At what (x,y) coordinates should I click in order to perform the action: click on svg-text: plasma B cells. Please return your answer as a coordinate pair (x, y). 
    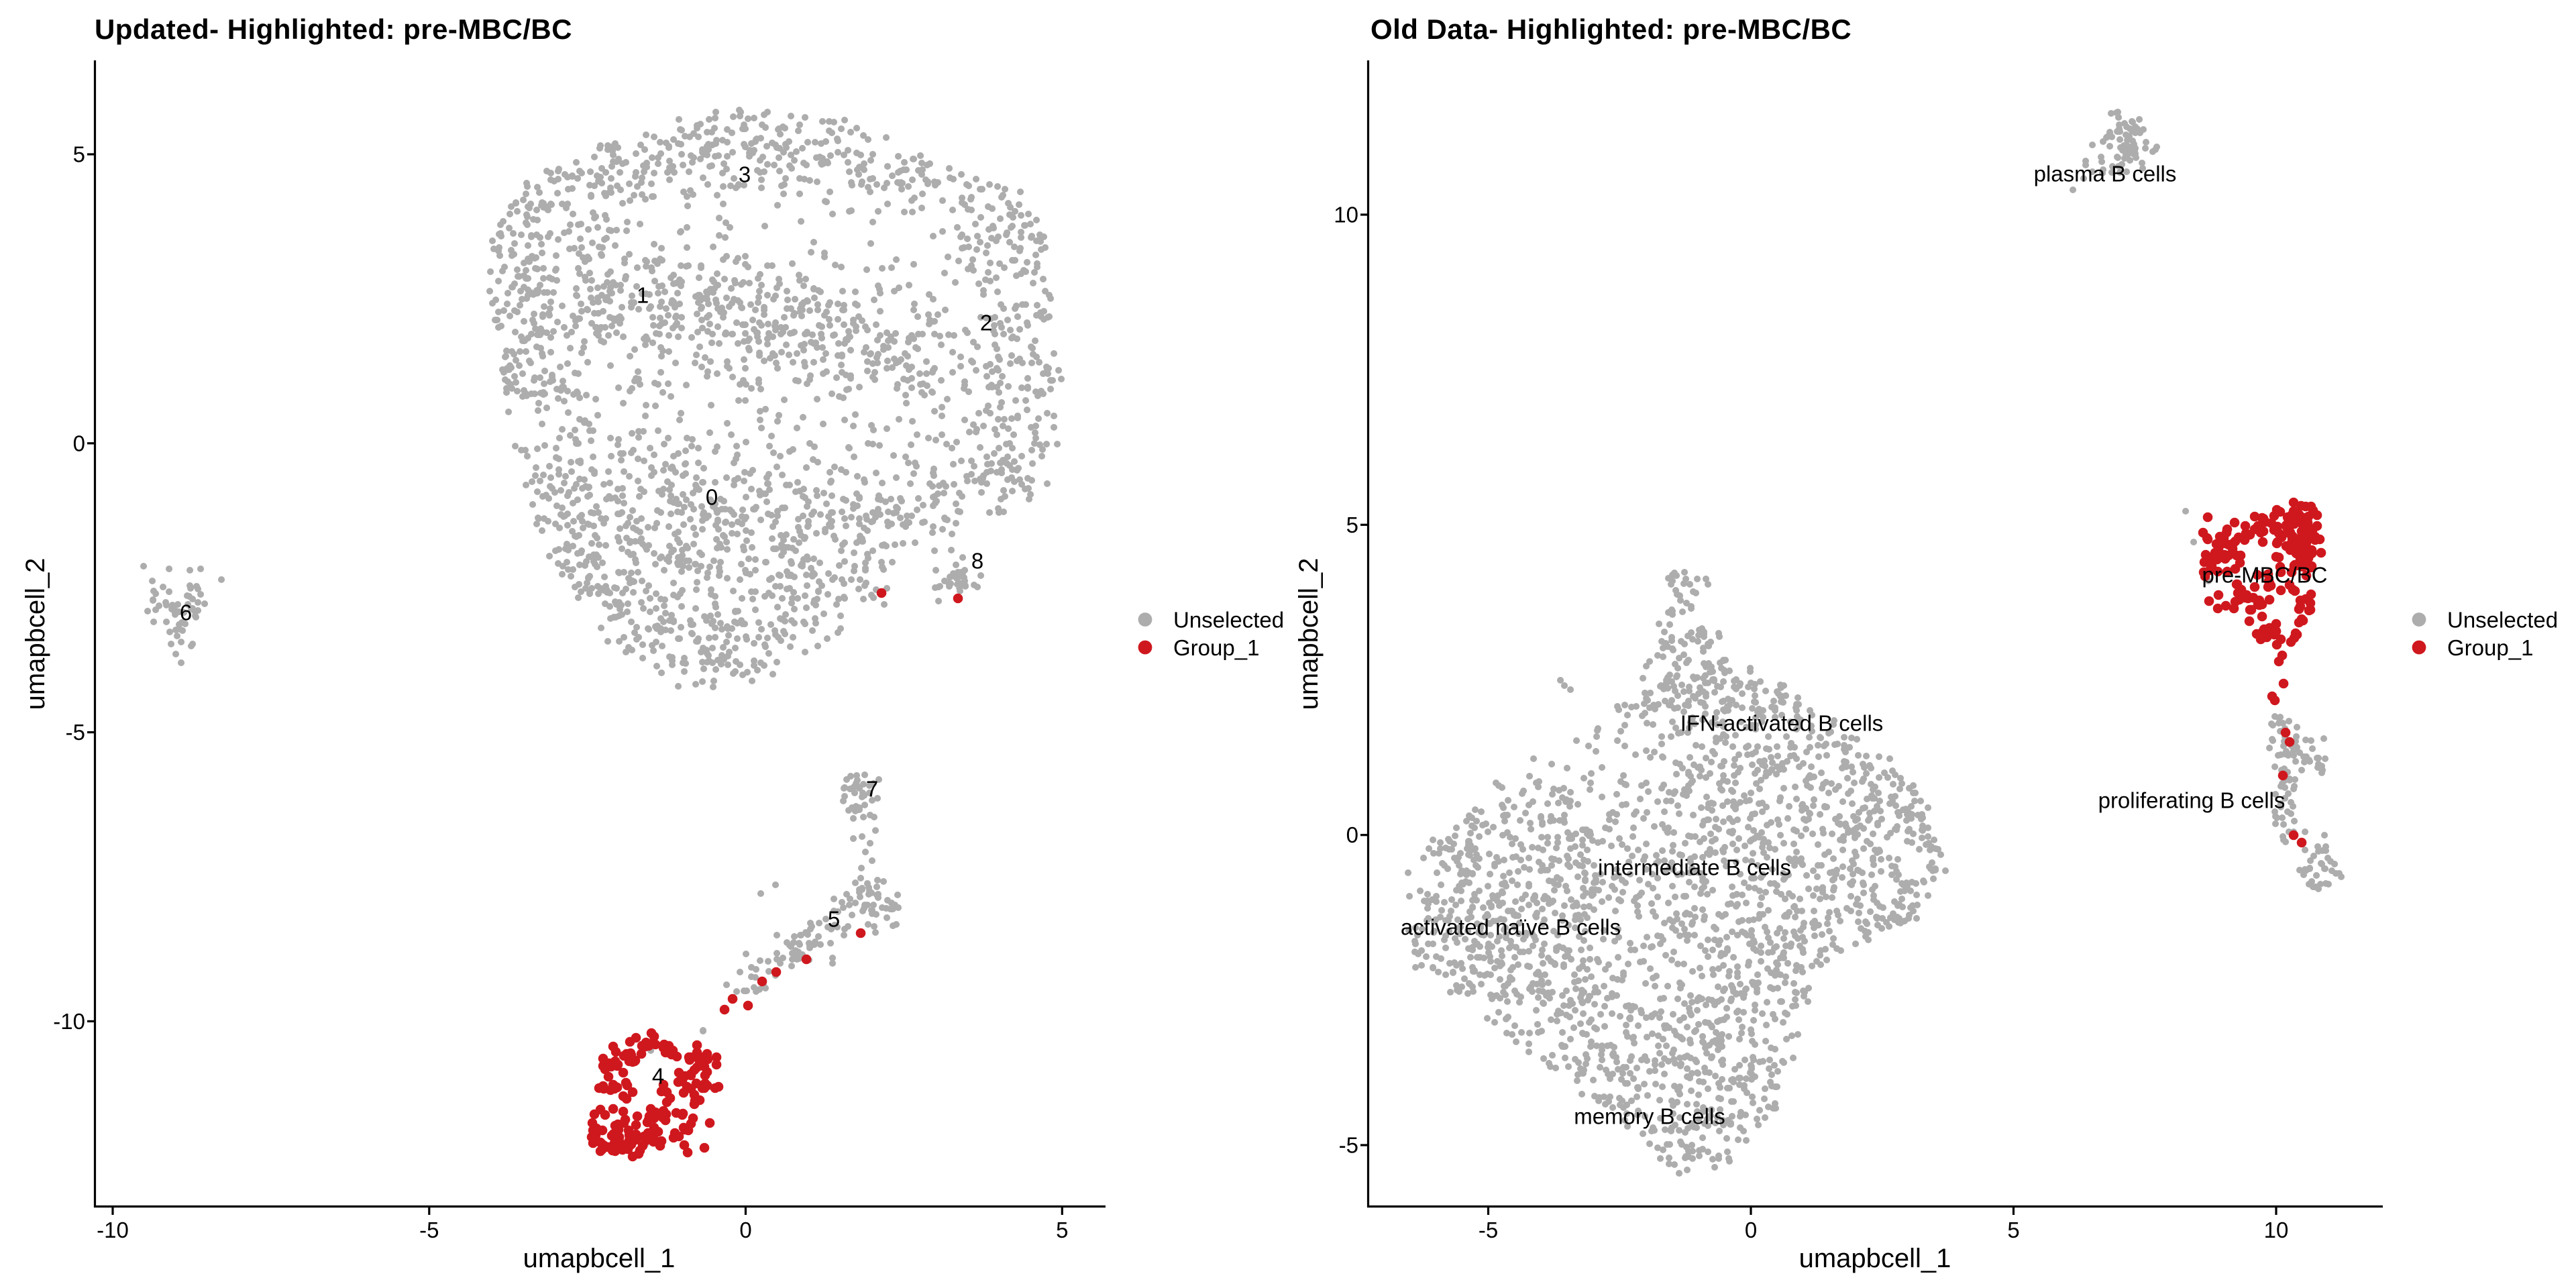
    Looking at the image, I should click on (2105, 174).